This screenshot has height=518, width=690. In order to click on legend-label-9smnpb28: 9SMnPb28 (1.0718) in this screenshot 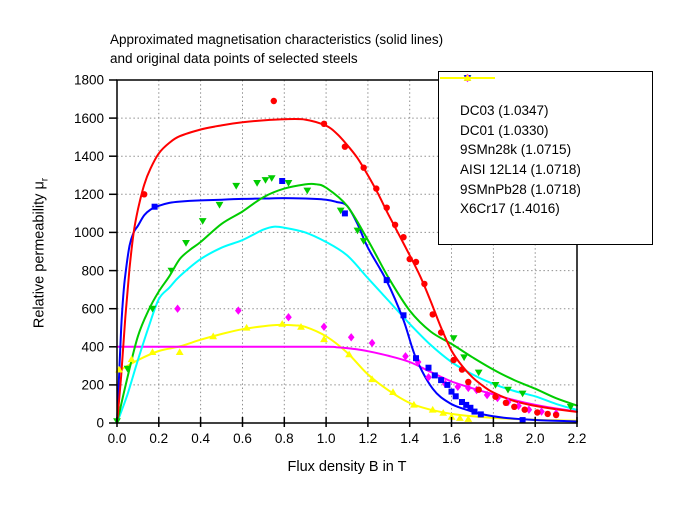, I will do `click(520, 189)`.